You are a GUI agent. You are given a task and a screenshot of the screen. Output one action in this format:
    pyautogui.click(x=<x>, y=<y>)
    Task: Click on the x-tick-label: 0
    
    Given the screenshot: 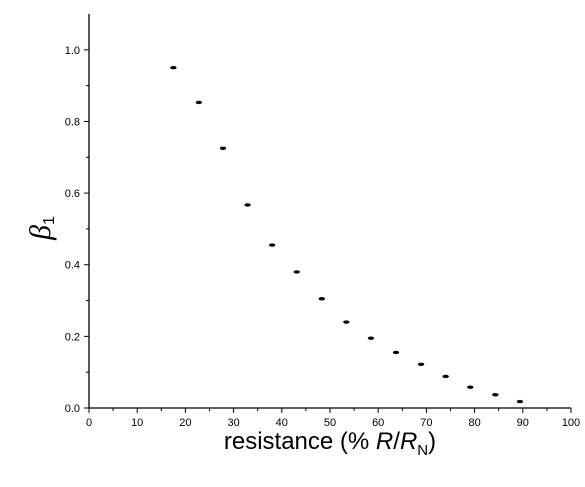 What is the action you would take?
    pyautogui.click(x=89, y=423)
    